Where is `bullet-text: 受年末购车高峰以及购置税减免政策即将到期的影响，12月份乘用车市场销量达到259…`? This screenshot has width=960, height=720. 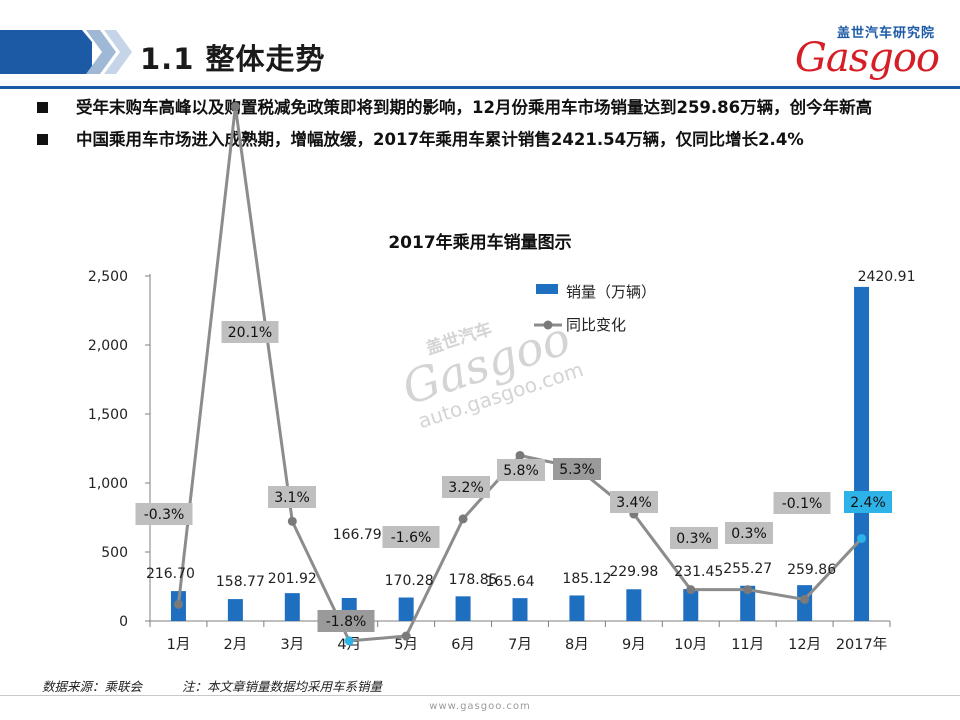 bullet-text: 受年末购车高峰以及购置税减免政策即将到期的影响，12月份乘用车市场销量达到259… is located at coordinates (474, 107).